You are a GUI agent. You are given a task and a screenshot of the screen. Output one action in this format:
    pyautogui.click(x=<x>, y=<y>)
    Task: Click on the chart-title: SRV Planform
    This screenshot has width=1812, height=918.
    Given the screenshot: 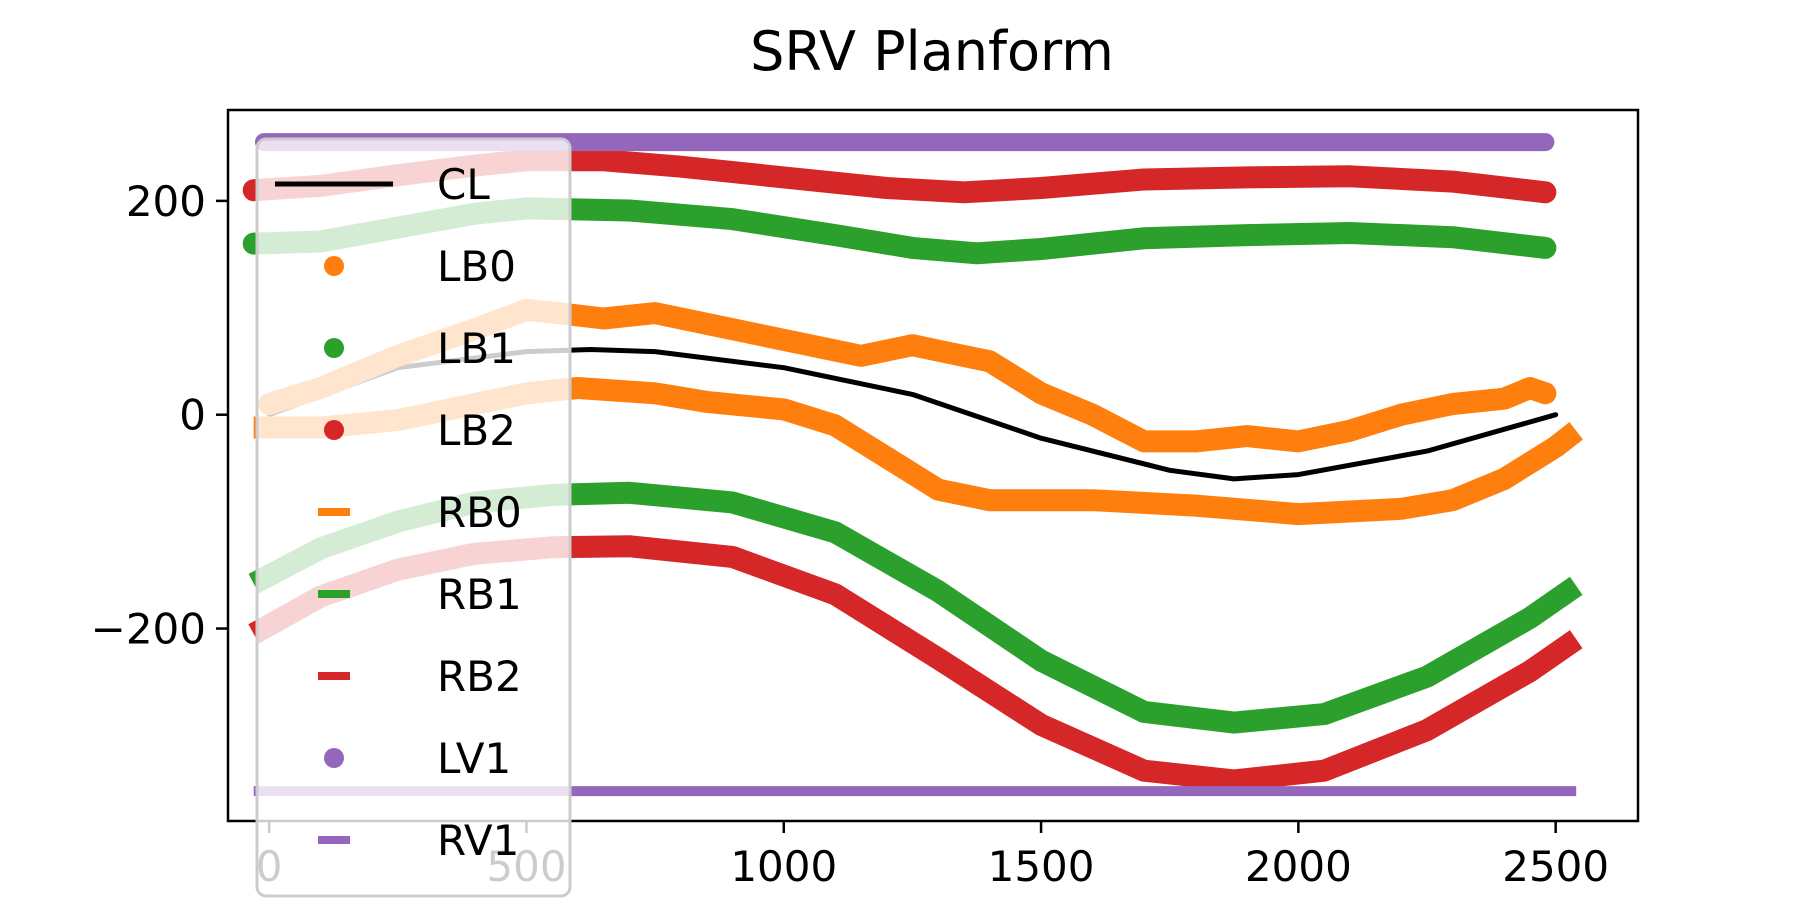 What is the action you would take?
    pyautogui.click(x=932, y=51)
    